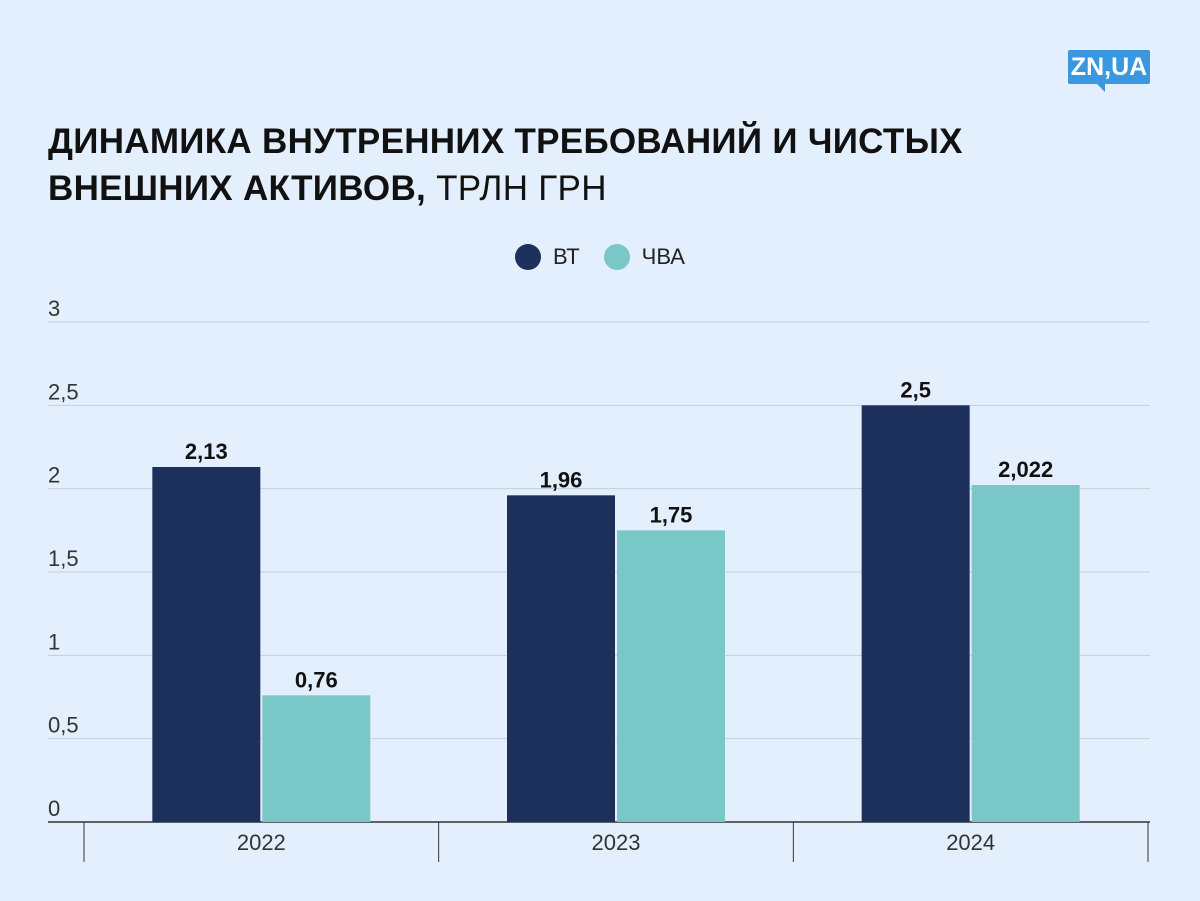 The height and width of the screenshot is (901, 1200). Describe the element at coordinates (63, 391) in the screenshot. I see `y-tick-label: 2,5` at that location.